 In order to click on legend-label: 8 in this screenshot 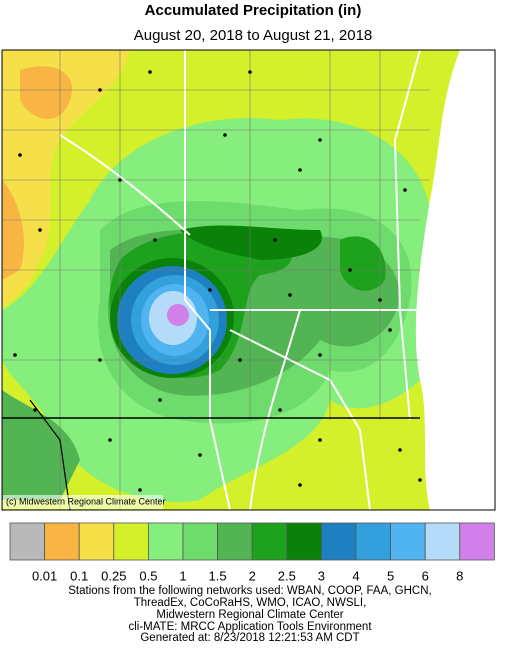, I will do `click(459, 575)`.